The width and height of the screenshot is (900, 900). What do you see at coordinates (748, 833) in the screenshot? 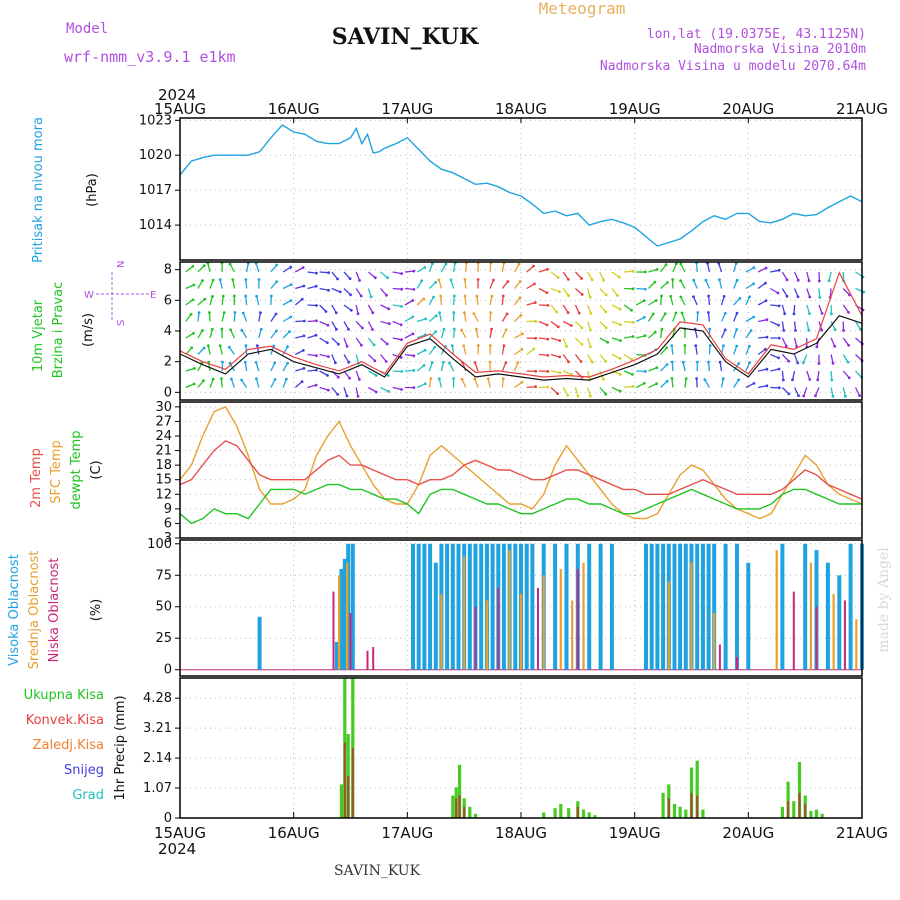
I see `x-tick-bottom: 20AUG` at bounding box center [748, 833].